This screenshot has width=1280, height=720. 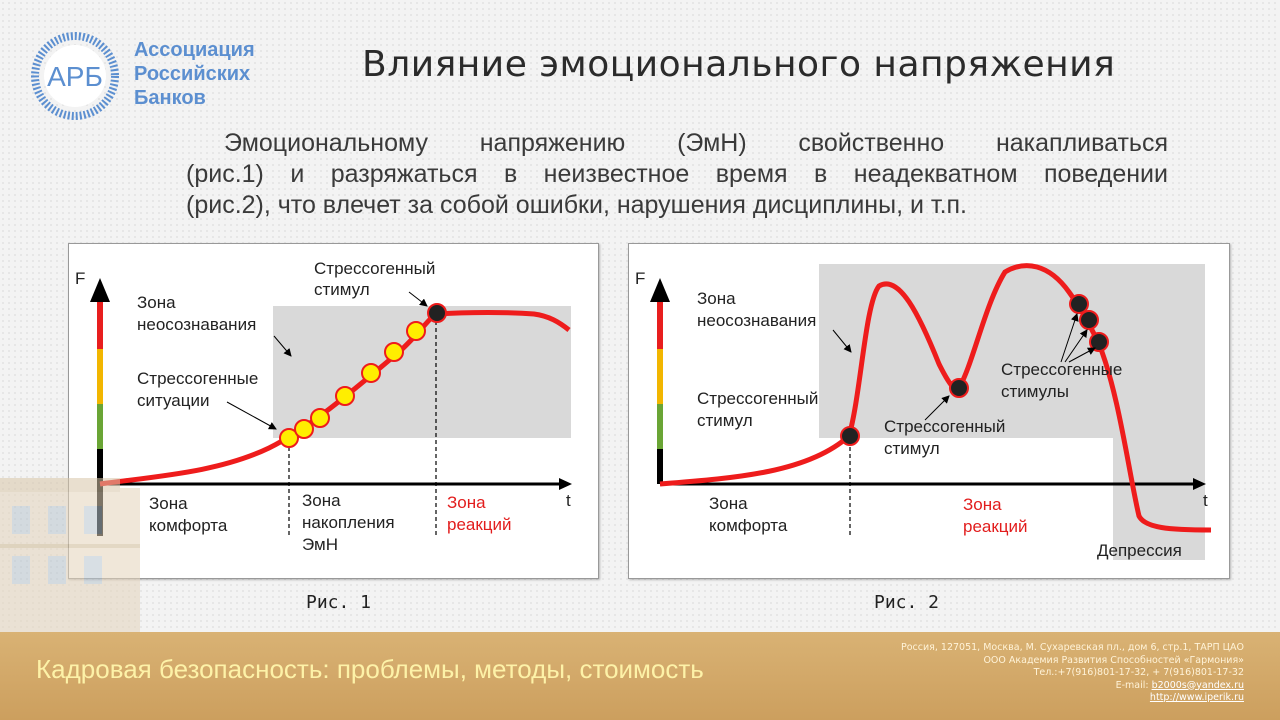 What do you see at coordinates (321, 500) in the screenshot?
I see `zone-accumulation-label: Зона` at bounding box center [321, 500].